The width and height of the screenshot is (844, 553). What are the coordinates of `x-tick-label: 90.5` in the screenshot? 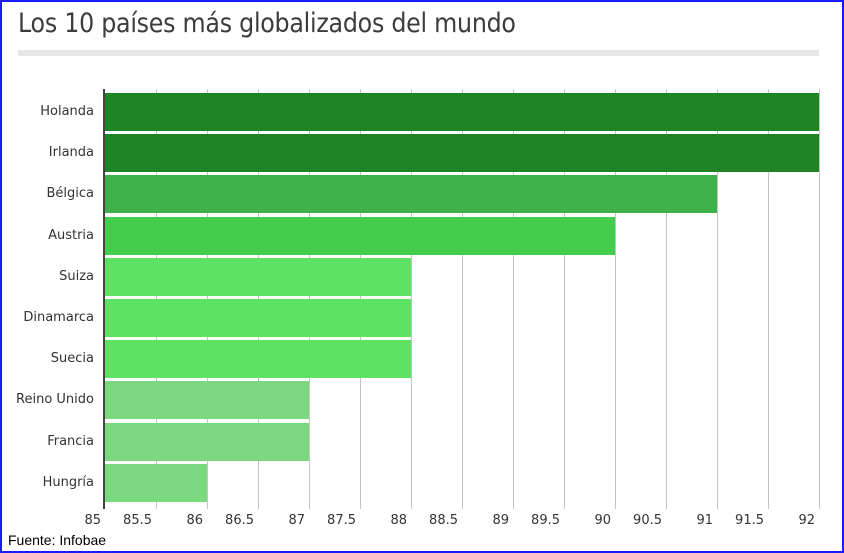 It's located at (647, 520).